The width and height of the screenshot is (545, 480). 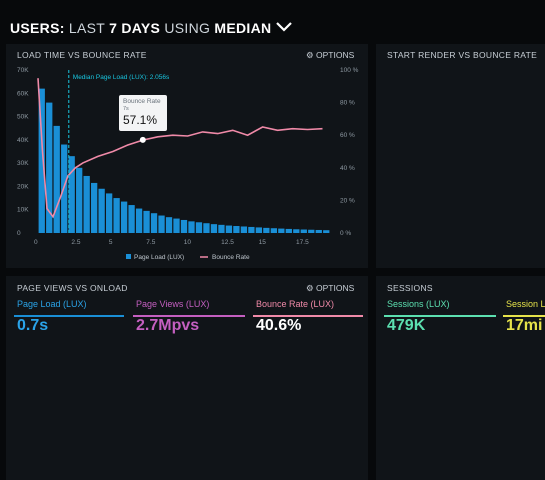 I want to click on load-options-button: ⚙ OPTIONS, so click(x=330, y=55).